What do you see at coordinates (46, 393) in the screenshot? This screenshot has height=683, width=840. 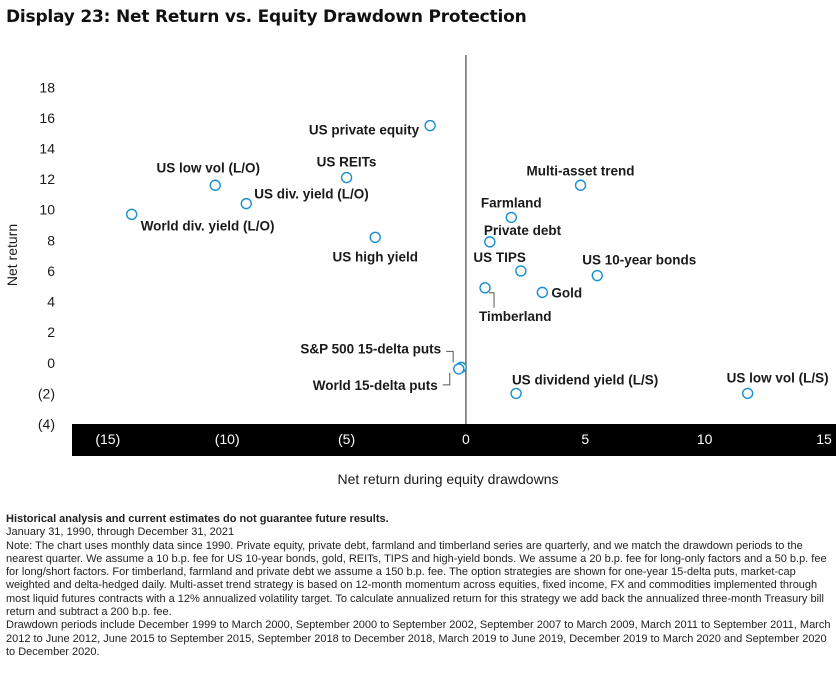 I see `y-tick-label: (2)` at bounding box center [46, 393].